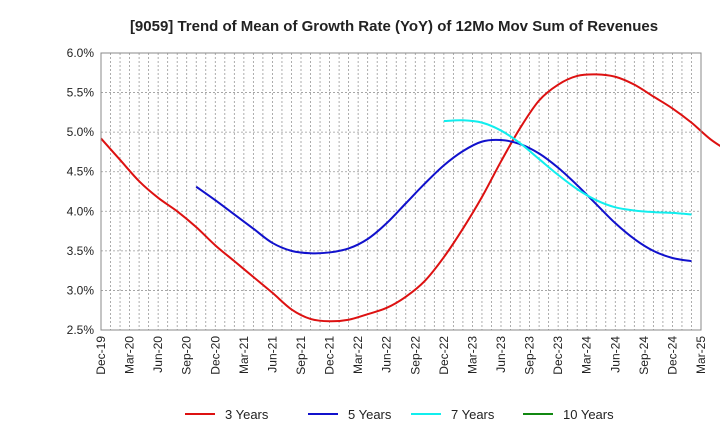 The height and width of the screenshot is (440, 720). I want to click on x-tick-label: Dec-22, so click(444, 355).